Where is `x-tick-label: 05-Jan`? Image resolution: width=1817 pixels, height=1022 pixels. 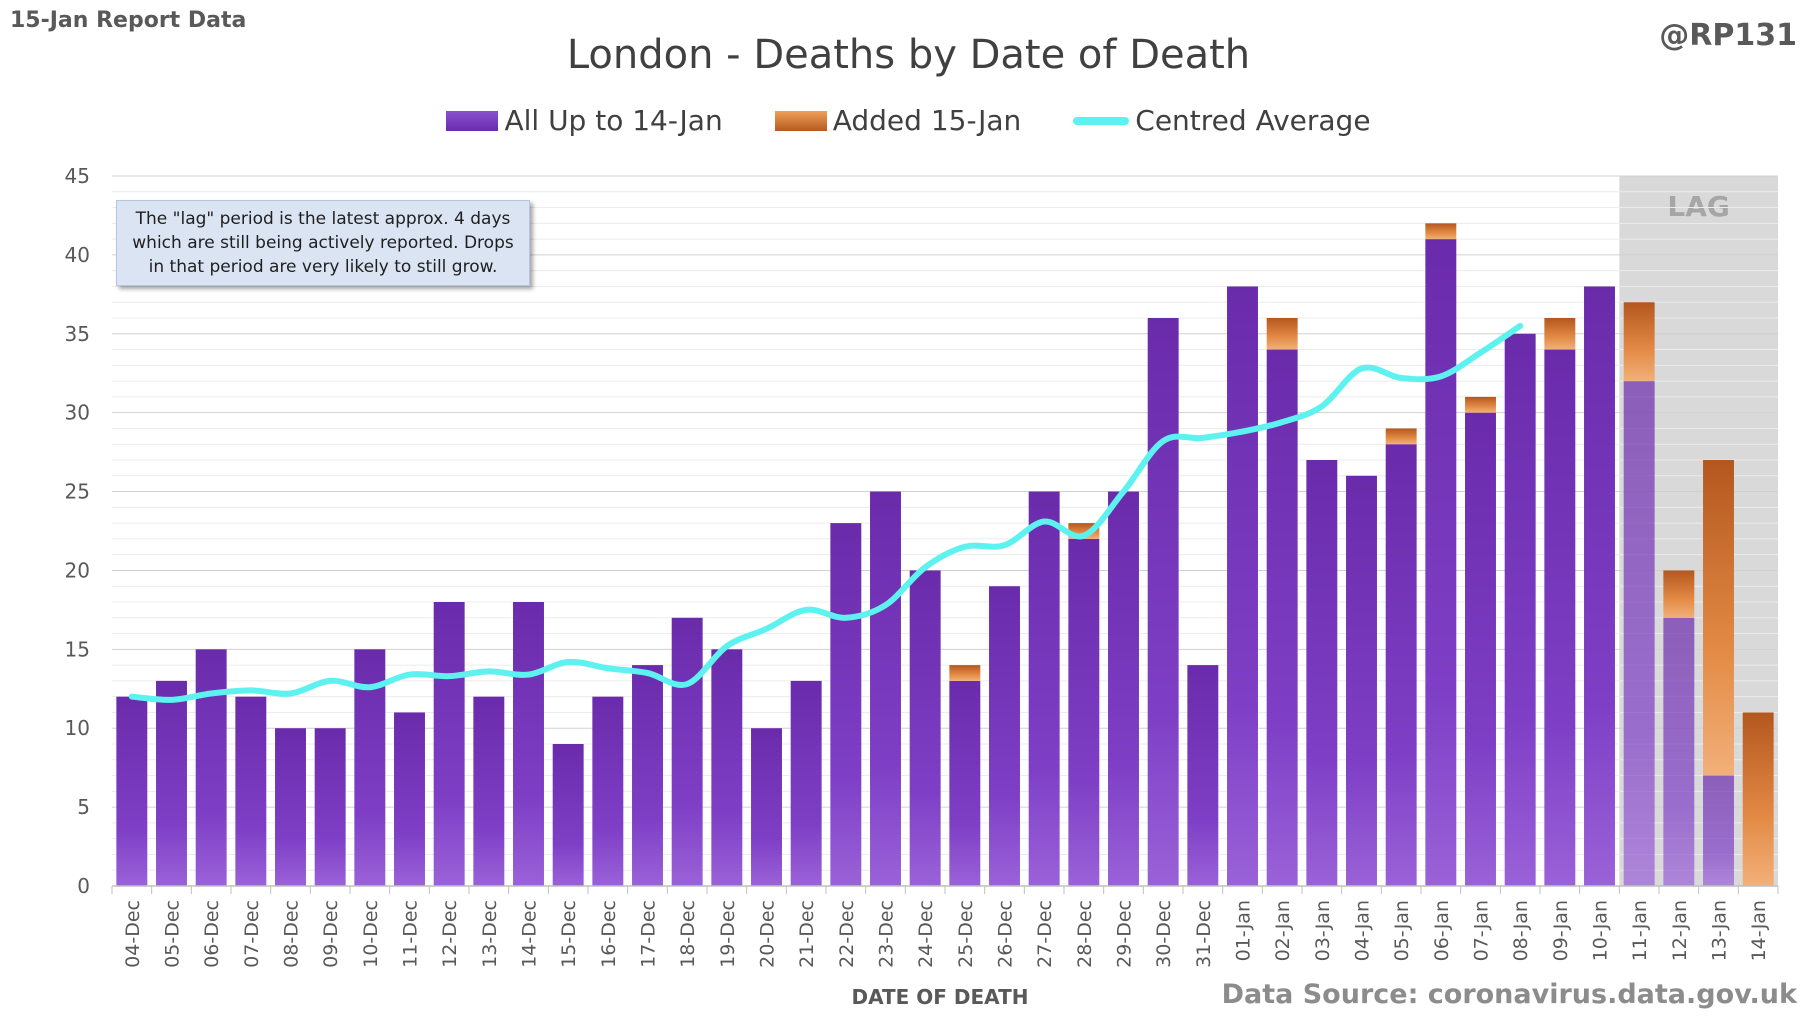 x-tick-label: 05-Jan is located at coordinates (1402, 930).